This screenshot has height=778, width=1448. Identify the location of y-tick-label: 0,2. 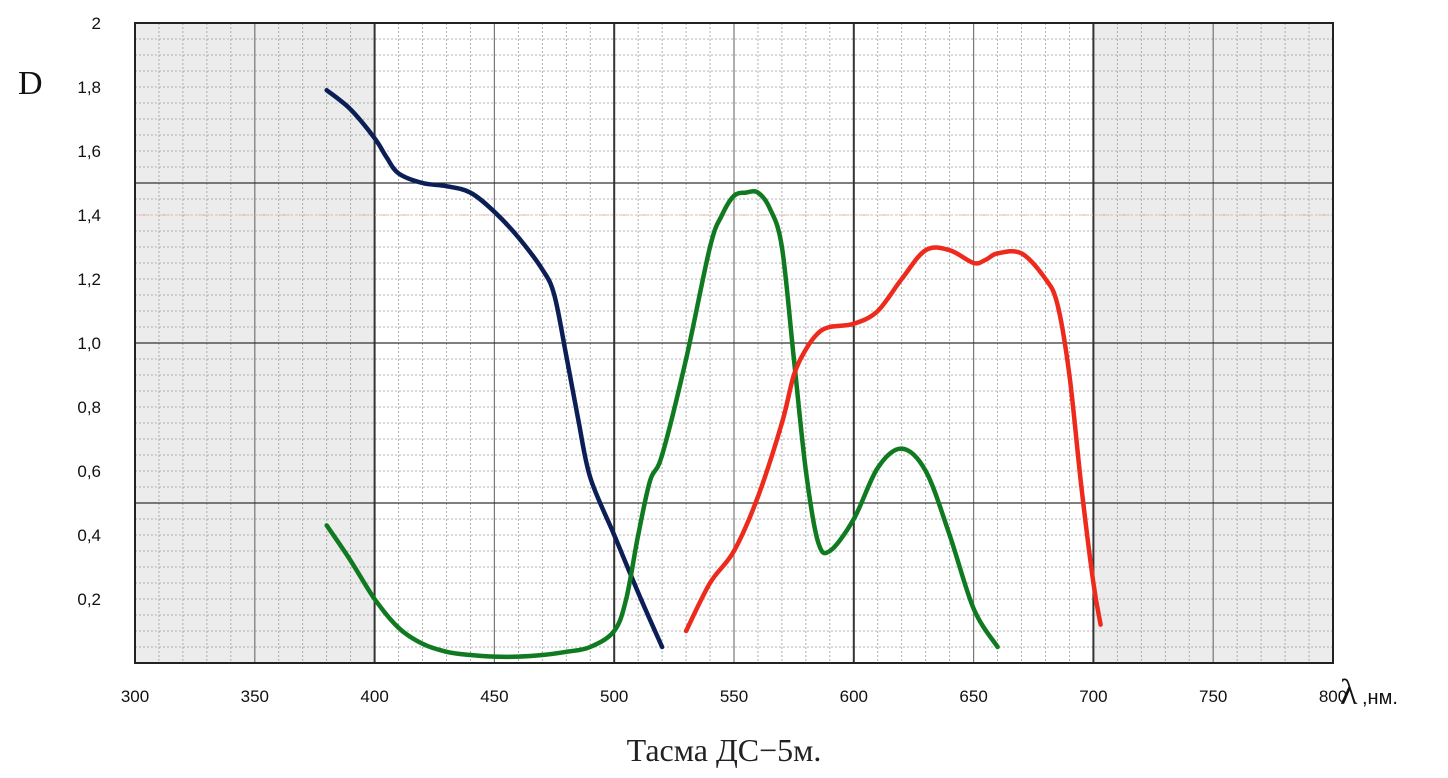
(89, 599).